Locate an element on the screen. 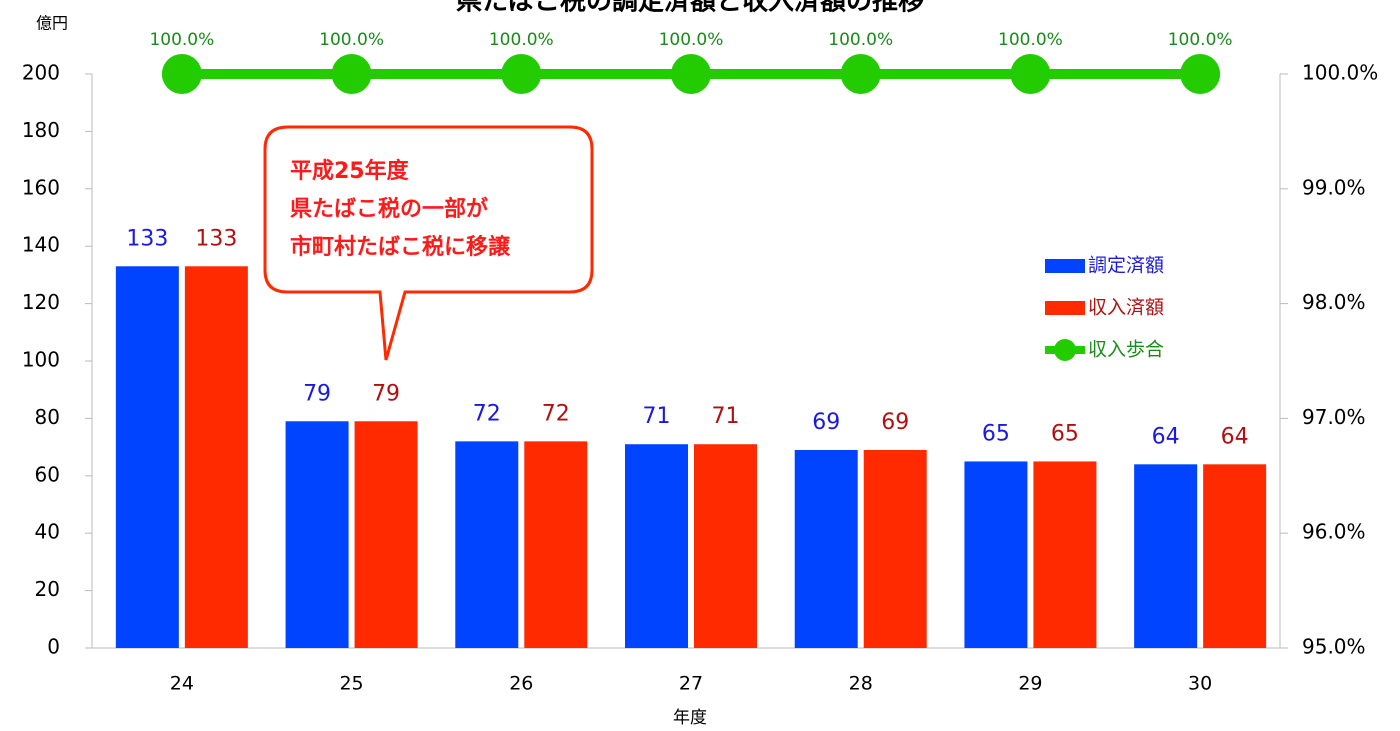 The image size is (1400, 731). y-tick-label: 180 is located at coordinates (41, 130).